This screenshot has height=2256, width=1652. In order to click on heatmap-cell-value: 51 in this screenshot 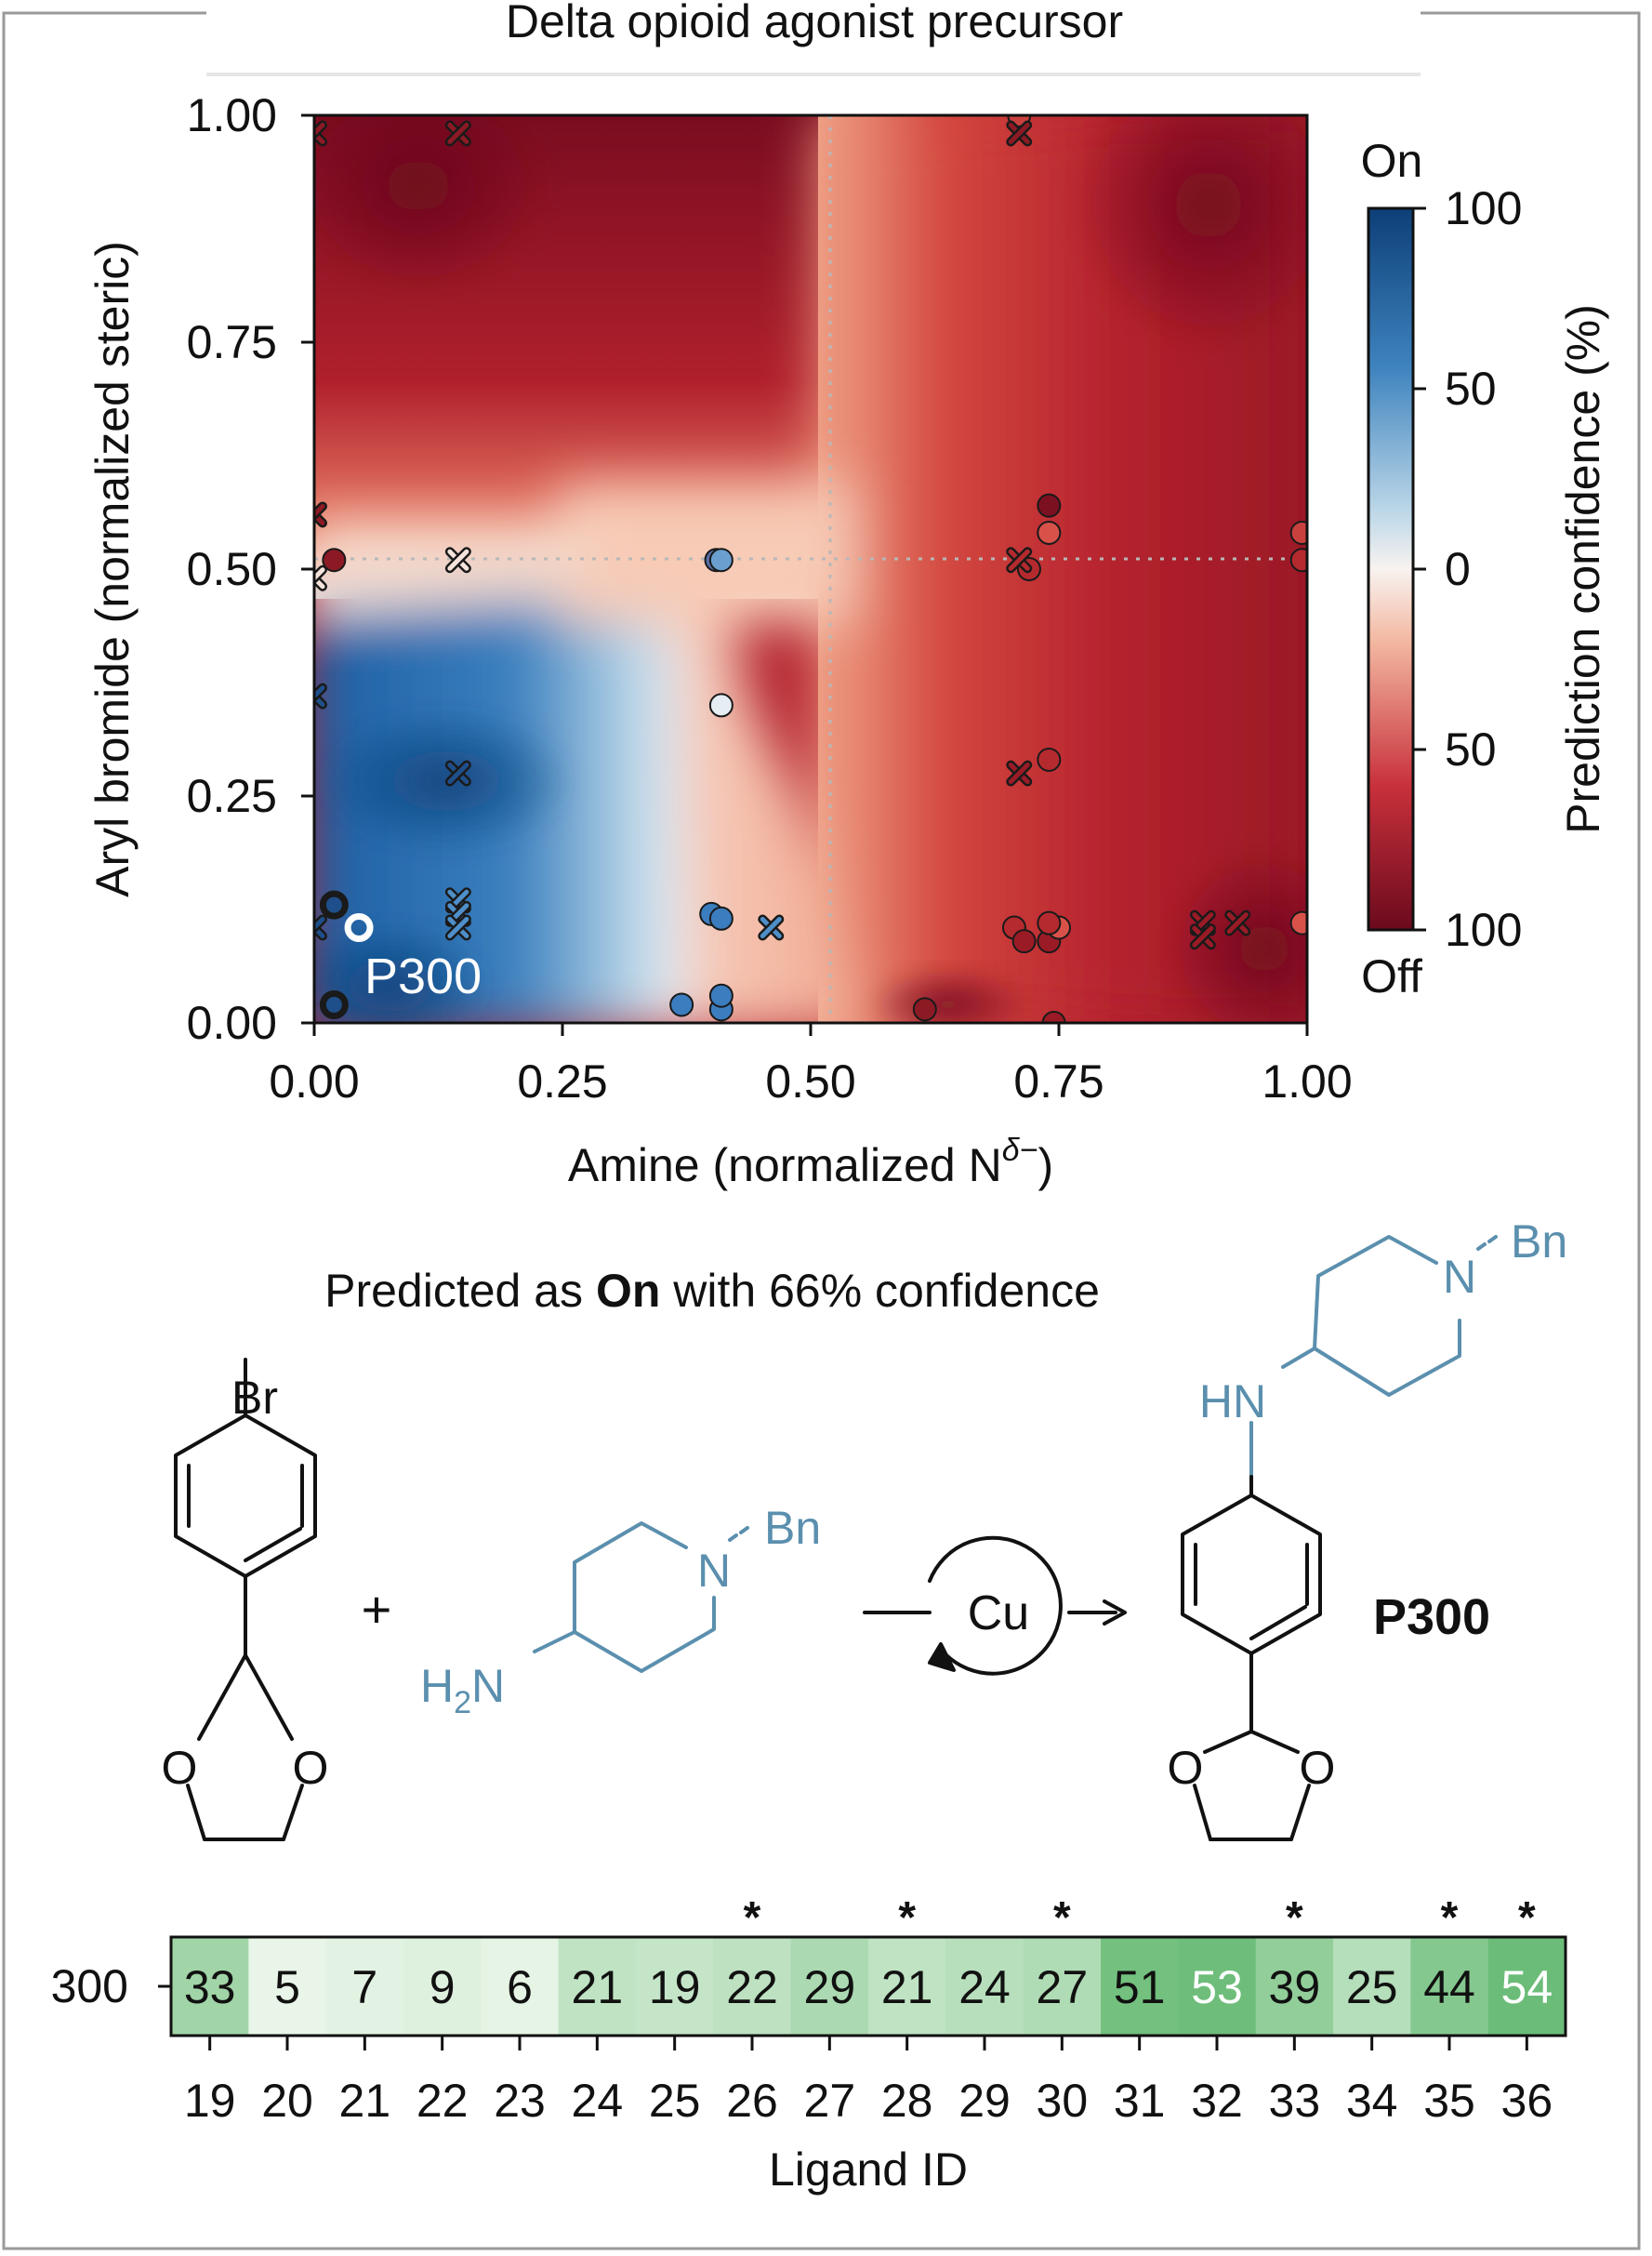, I will do `click(1140, 1987)`.